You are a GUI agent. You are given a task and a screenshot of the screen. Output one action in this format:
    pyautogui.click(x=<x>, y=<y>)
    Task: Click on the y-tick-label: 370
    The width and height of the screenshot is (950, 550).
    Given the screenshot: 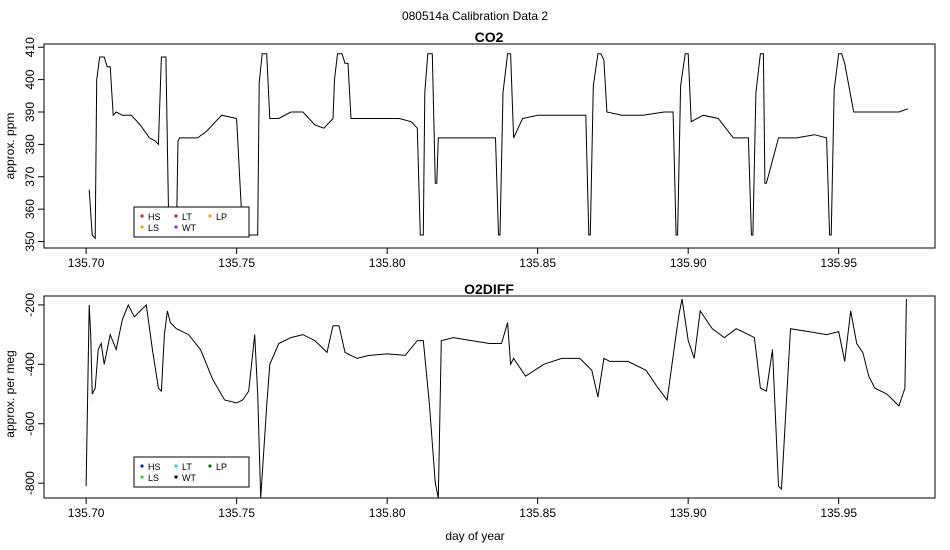 What is the action you would take?
    pyautogui.click(x=30, y=176)
    